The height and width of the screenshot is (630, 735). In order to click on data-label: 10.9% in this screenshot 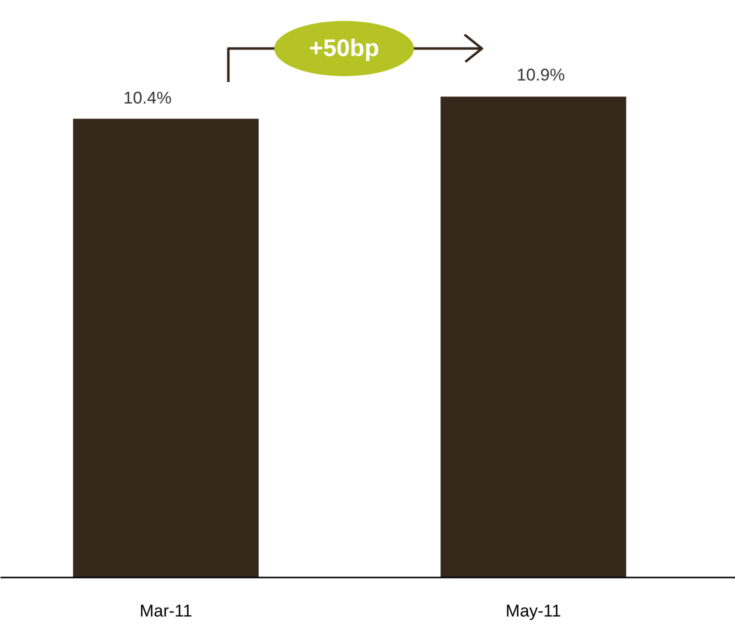, I will do `click(540, 75)`.